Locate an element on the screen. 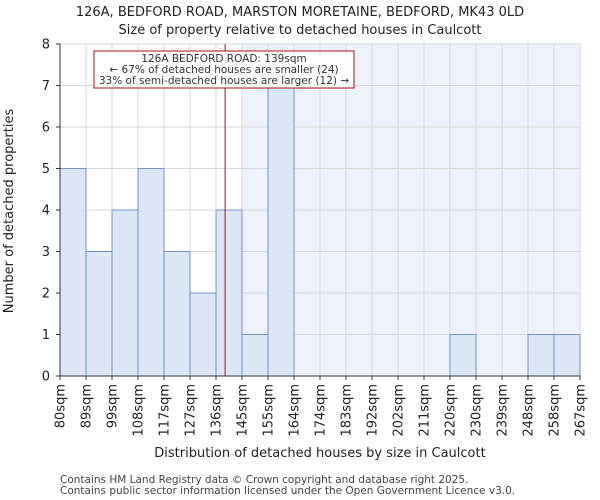 This screenshot has width=600, height=500. bar-99sqm is located at coordinates (125, 293).